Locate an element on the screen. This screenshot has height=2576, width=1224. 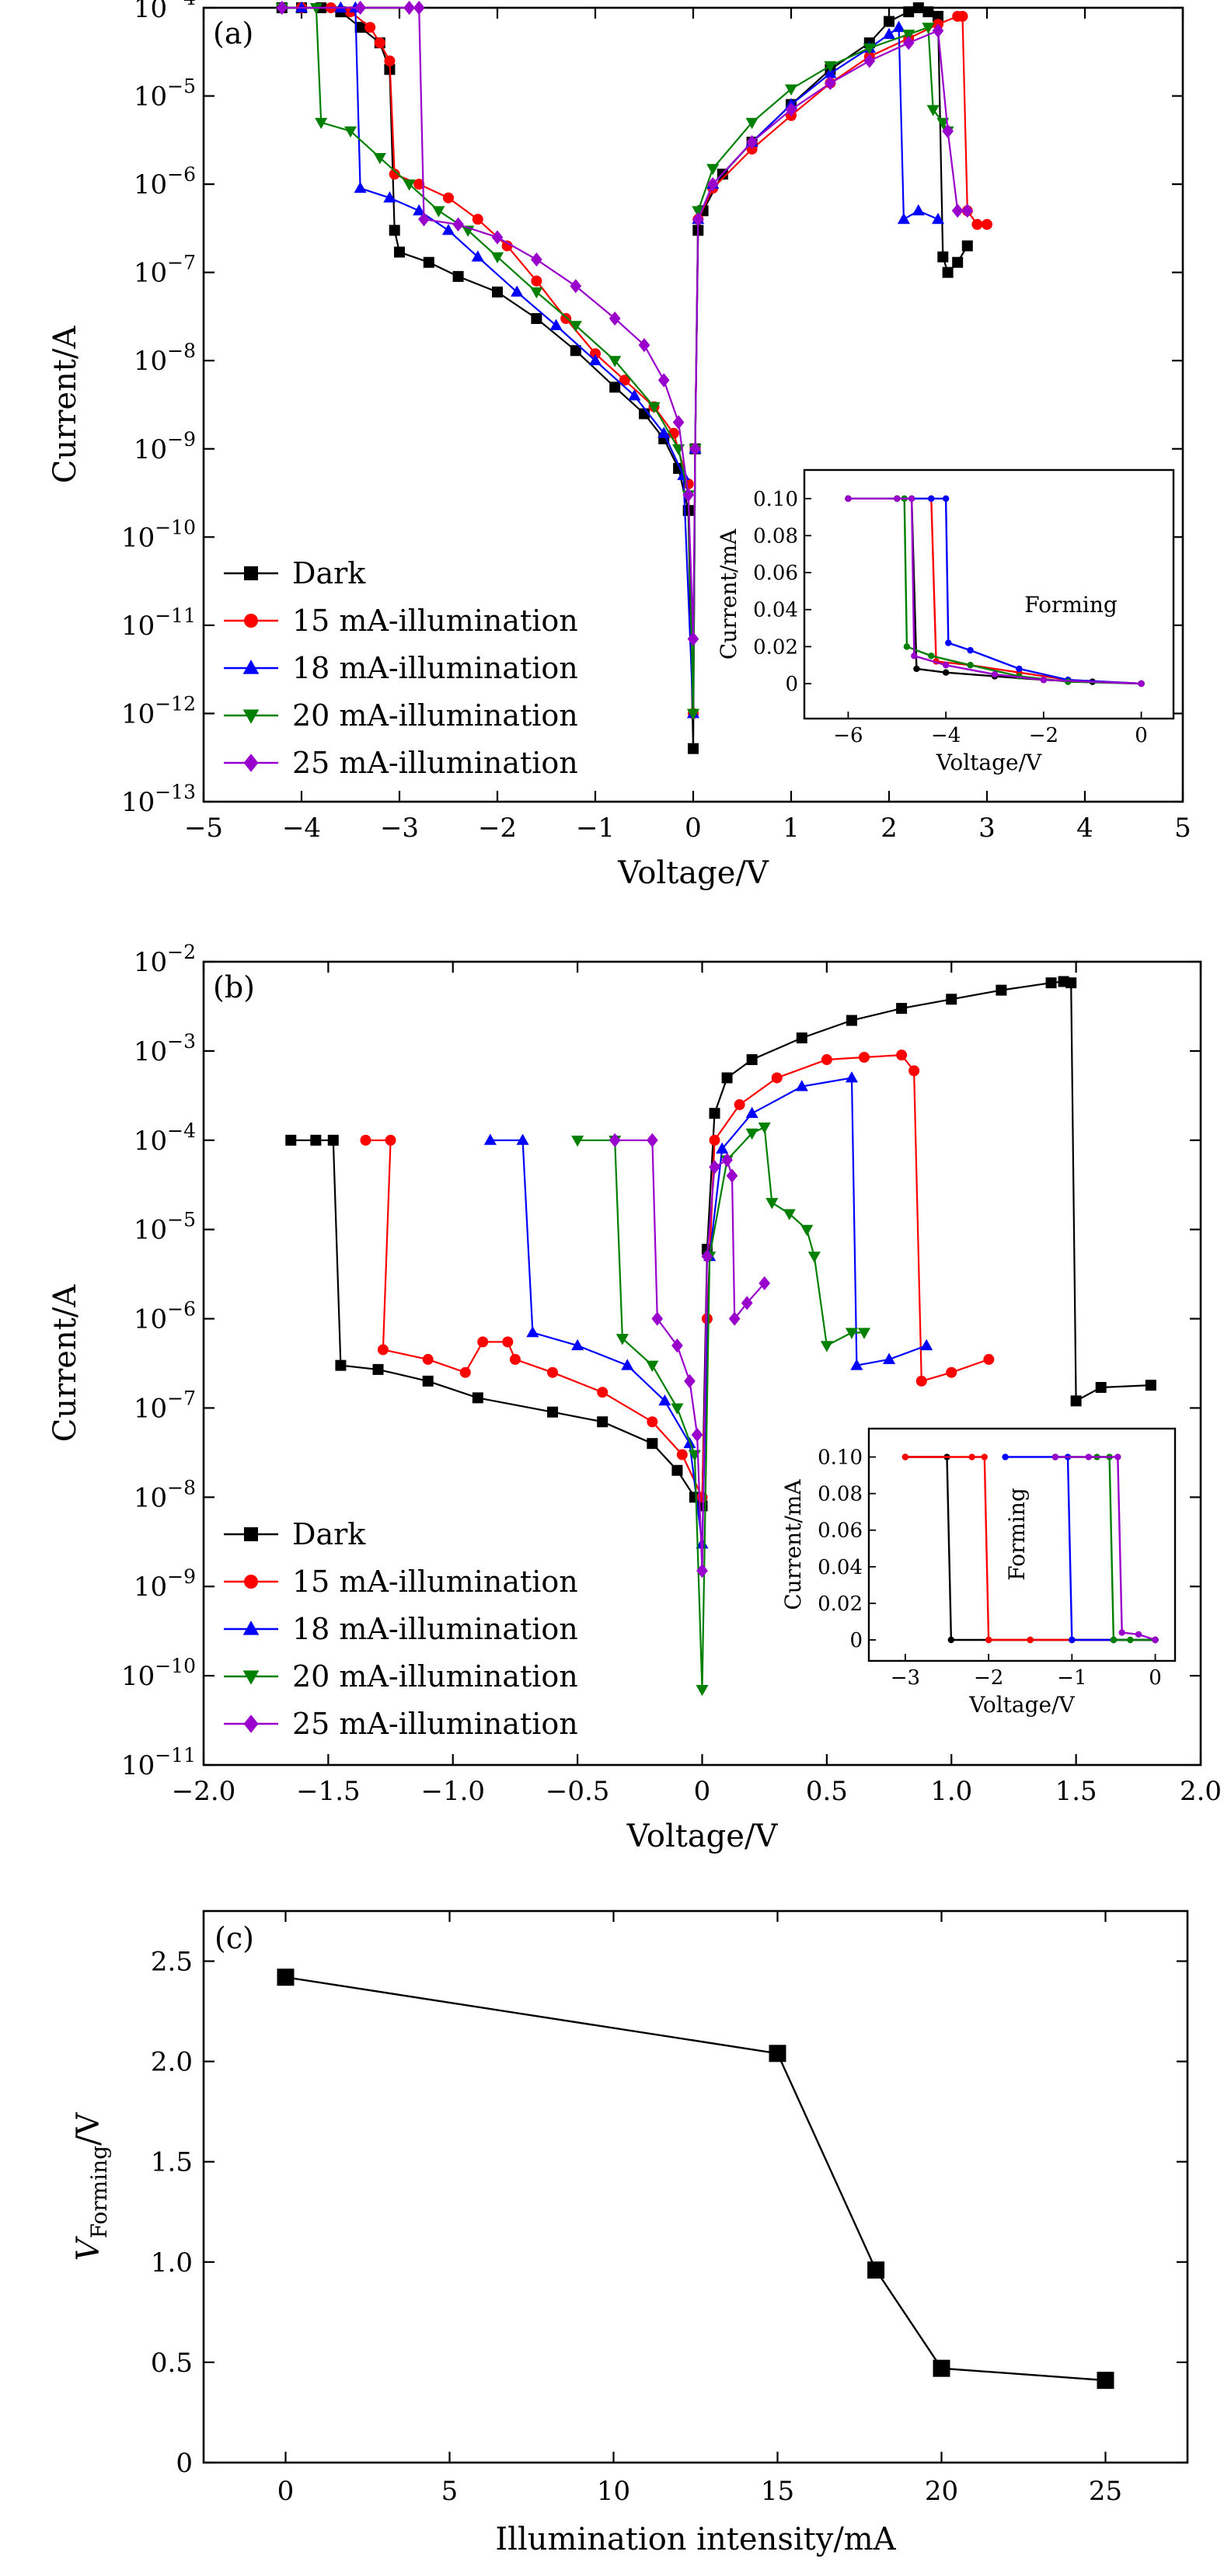
x-tick-label: 1 is located at coordinates (791, 829).